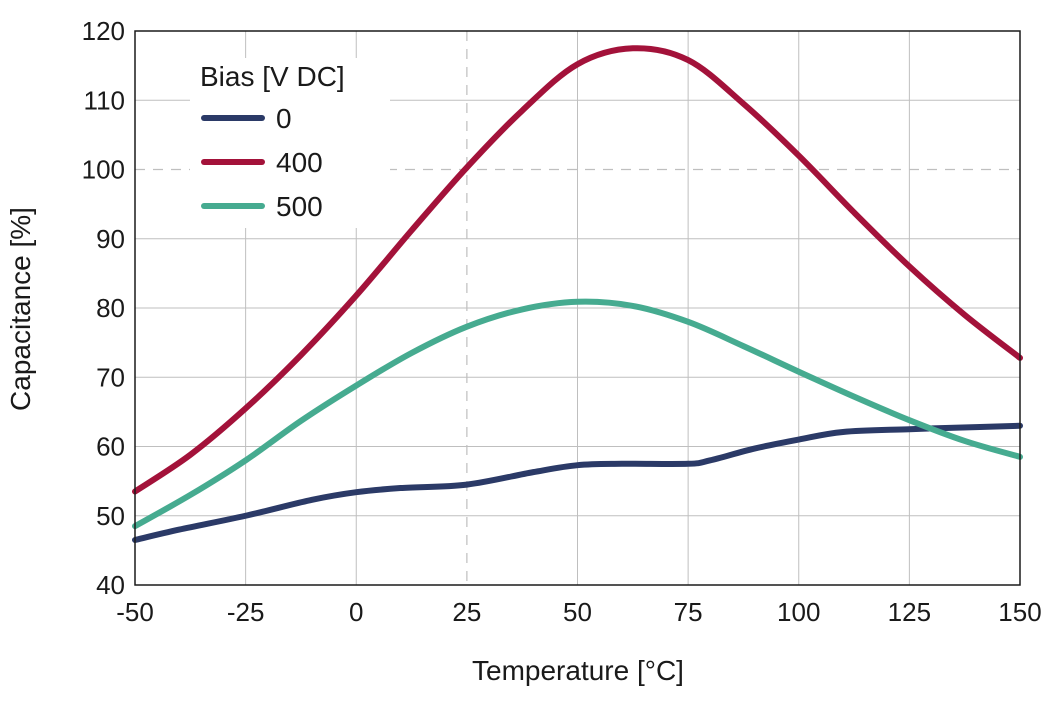 The image size is (1050, 705). Describe the element at coordinates (1019, 612) in the screenshot. I see `x-tick-label: 150` at that location.